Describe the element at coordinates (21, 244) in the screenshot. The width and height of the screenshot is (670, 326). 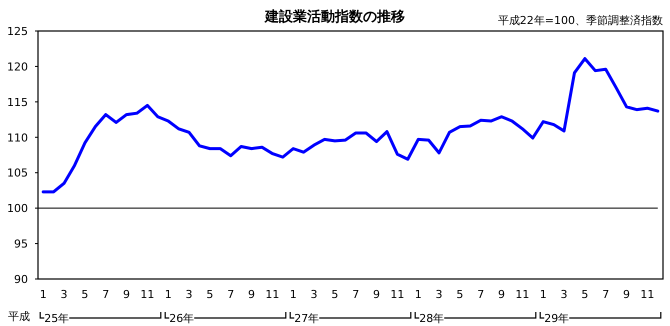
I see `ytick: 95` at that location.